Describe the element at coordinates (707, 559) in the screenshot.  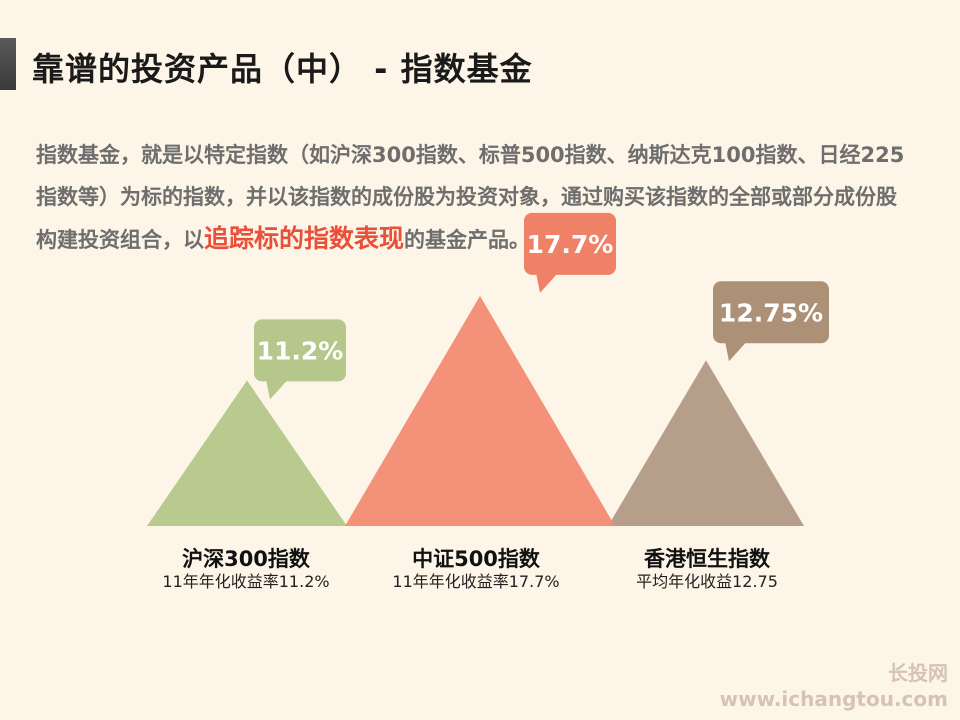
I see `category-label: 香港恒生指数` at that location.